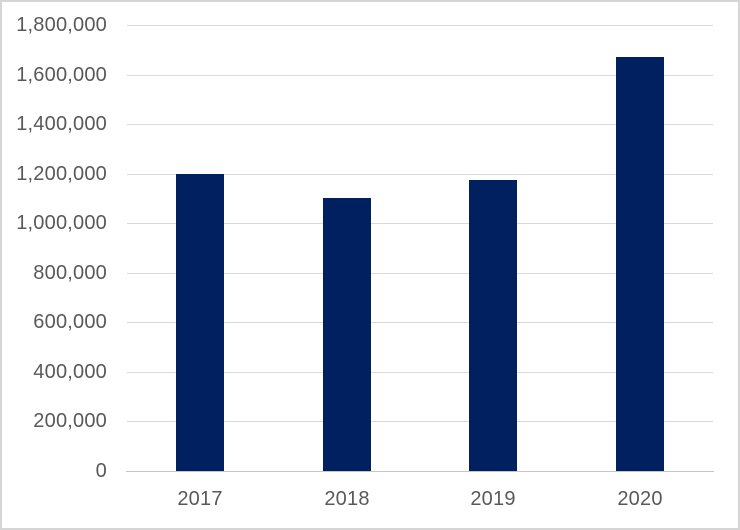 Image resolution: width=740 pixels, height=530 pixels. What do you see at coordinates (61, 223) in the screenshot?
I see `y-tick-label: 1,000,000` at bounding box center [61, 223].